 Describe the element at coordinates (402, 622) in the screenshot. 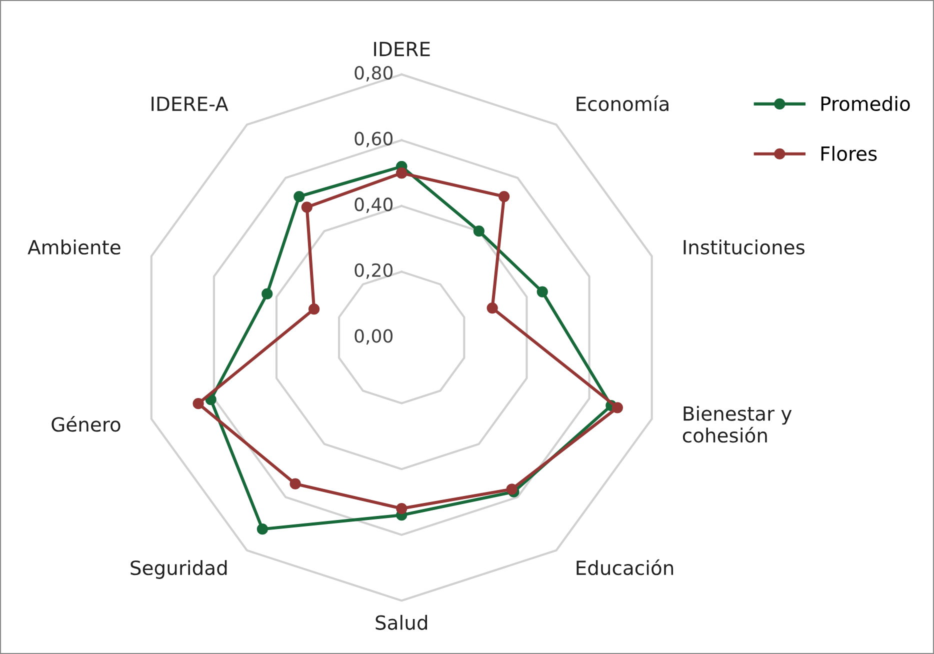

I see `spoke-label: Salud` at that location.